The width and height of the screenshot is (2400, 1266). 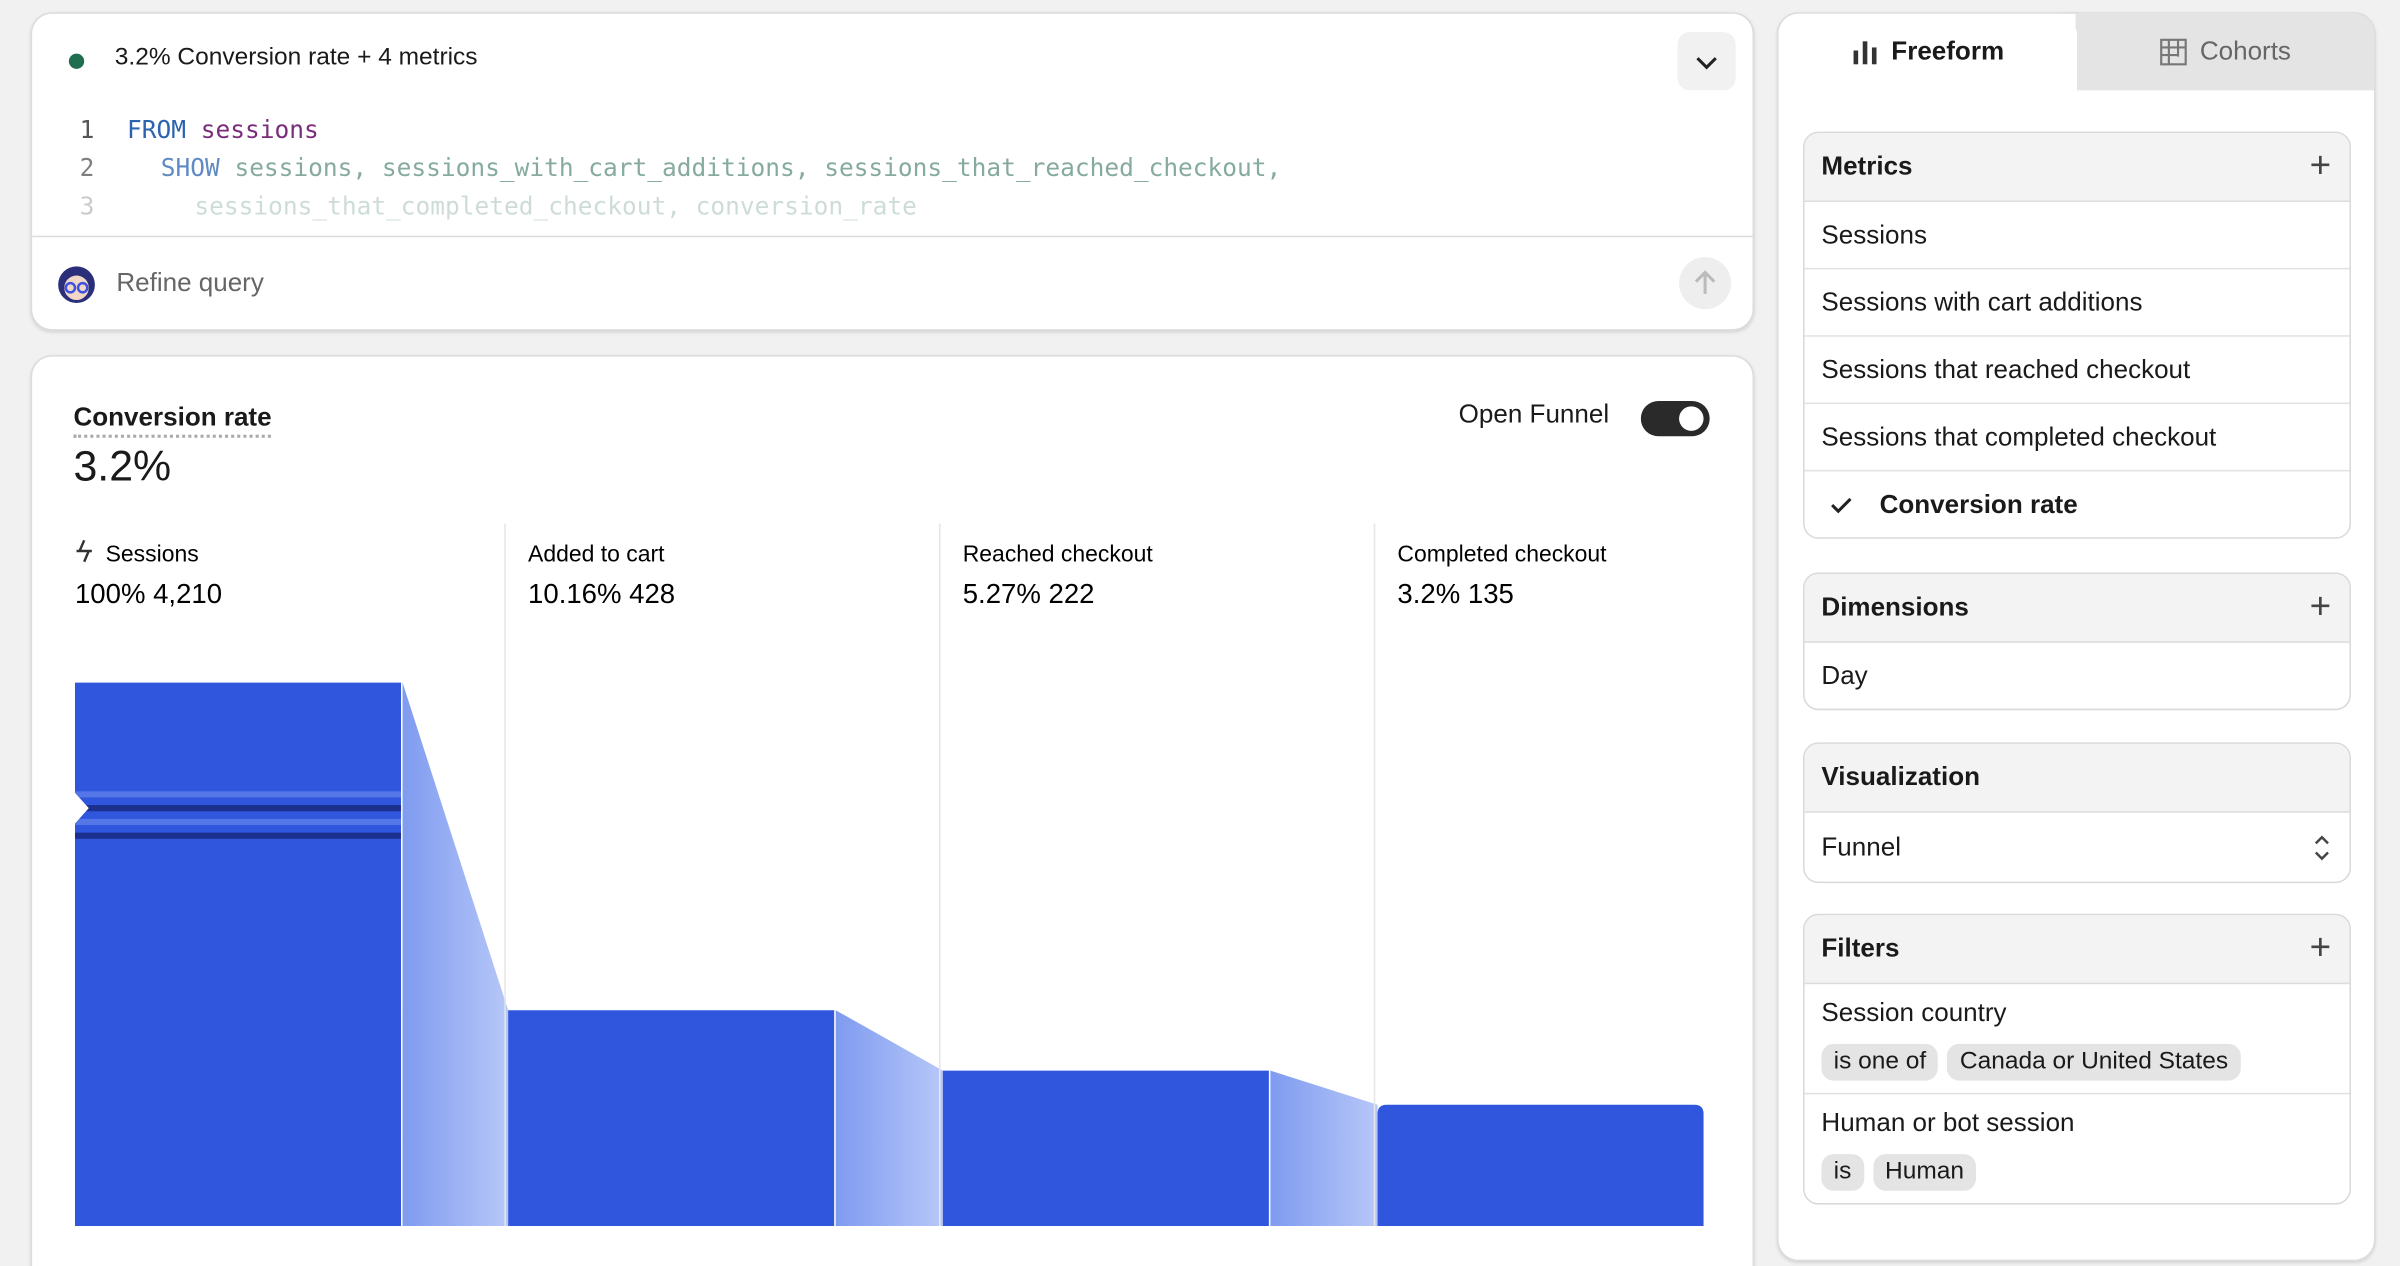 I want to click on stage-values: 3.2% 135, so click(x=1455, y=593).